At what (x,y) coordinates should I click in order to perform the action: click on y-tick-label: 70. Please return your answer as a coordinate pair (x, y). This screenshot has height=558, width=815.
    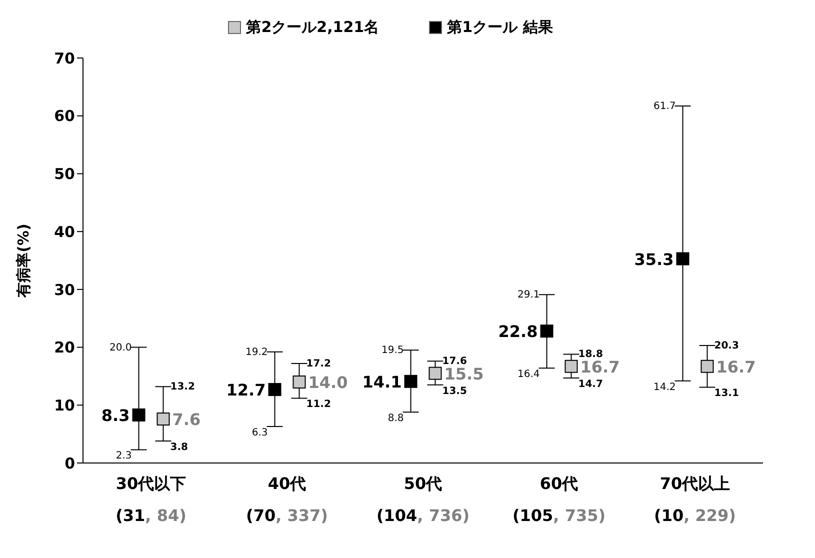
    Looking at the image, I should click on (64, 58).